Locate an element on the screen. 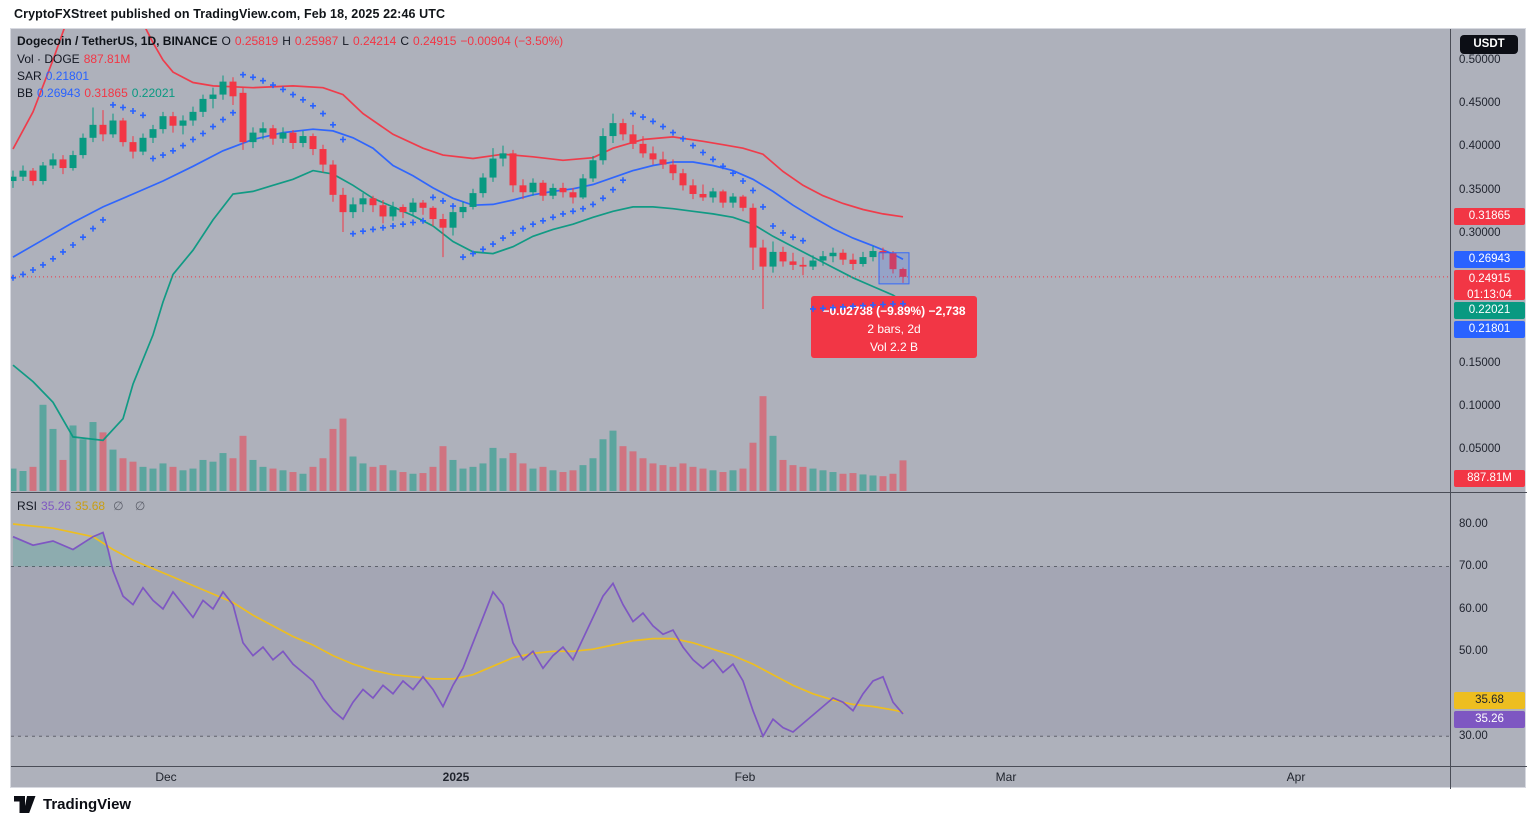 The image size is (1536, 820). rsi-ma-value: 35.68 is located at coordinates (90, 506).